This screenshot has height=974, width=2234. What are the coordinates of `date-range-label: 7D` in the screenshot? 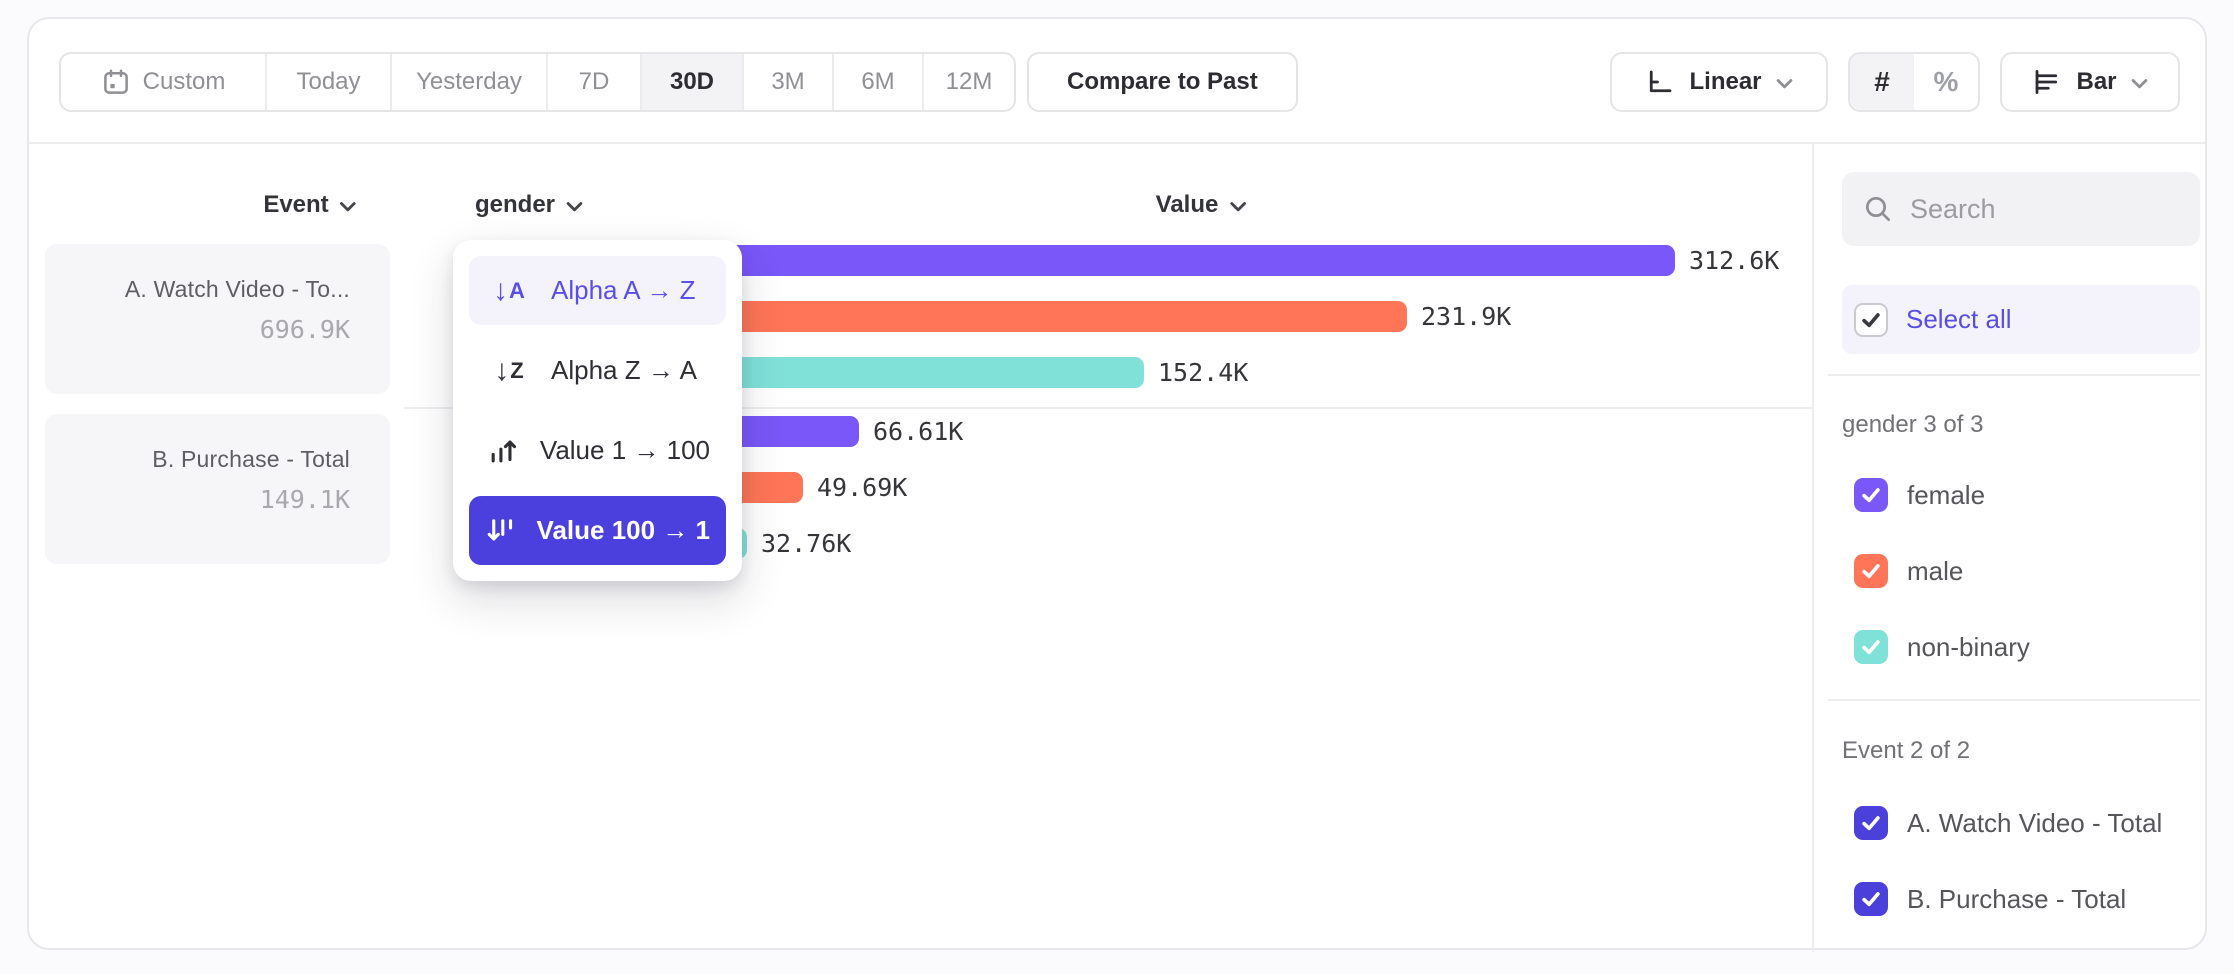 It's located at (594, 81).